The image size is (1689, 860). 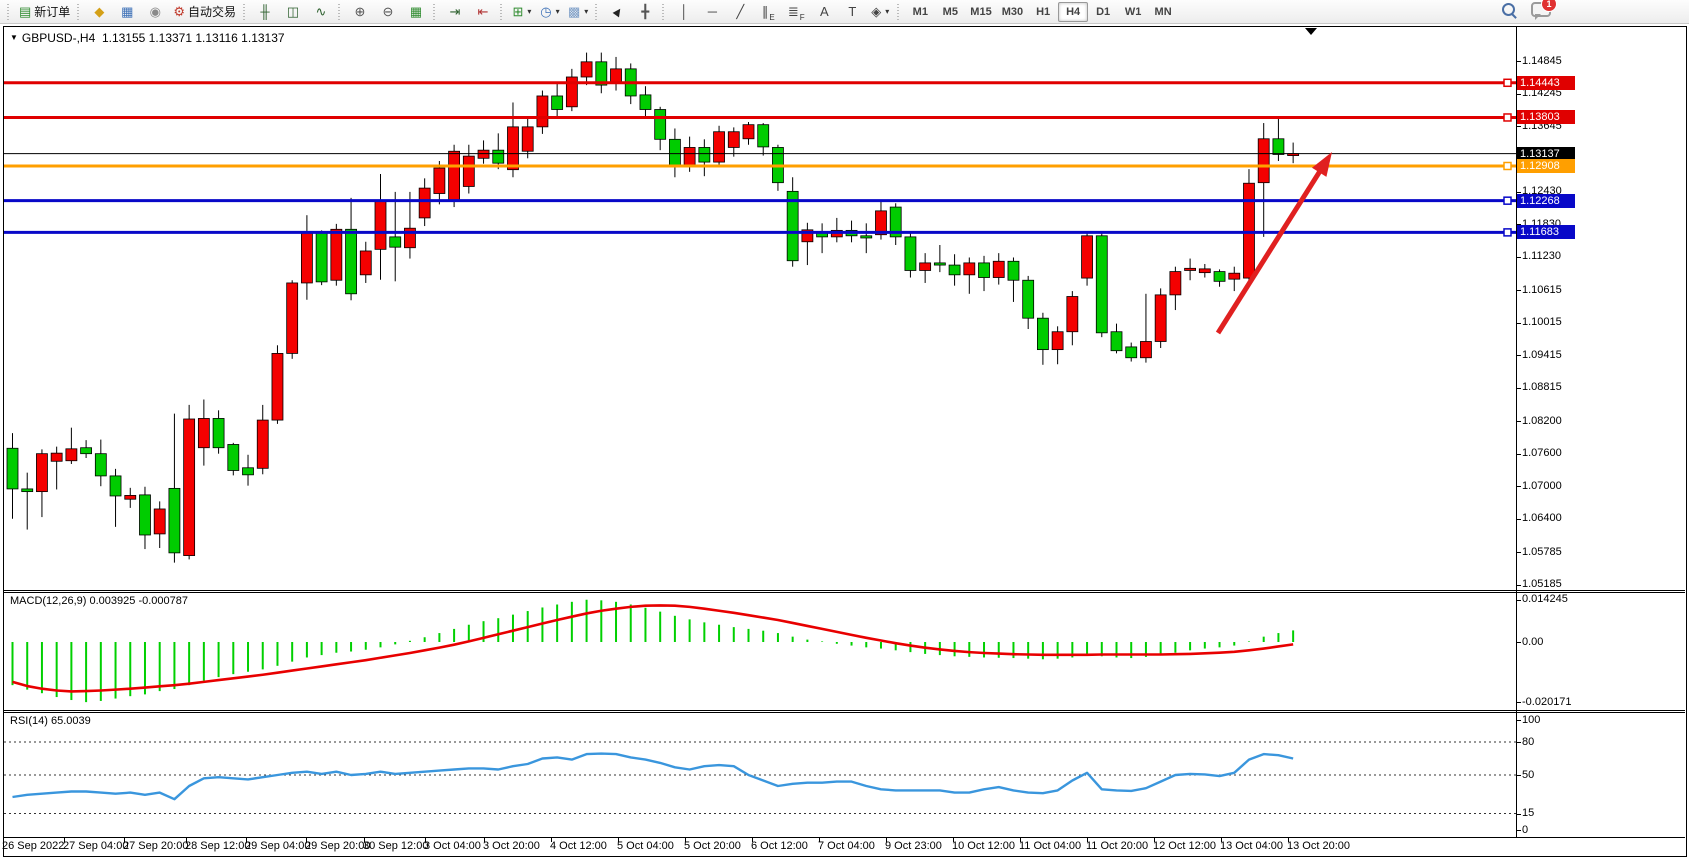 I want to click on market-watch-button: ▦, so click(x=127, y=12).